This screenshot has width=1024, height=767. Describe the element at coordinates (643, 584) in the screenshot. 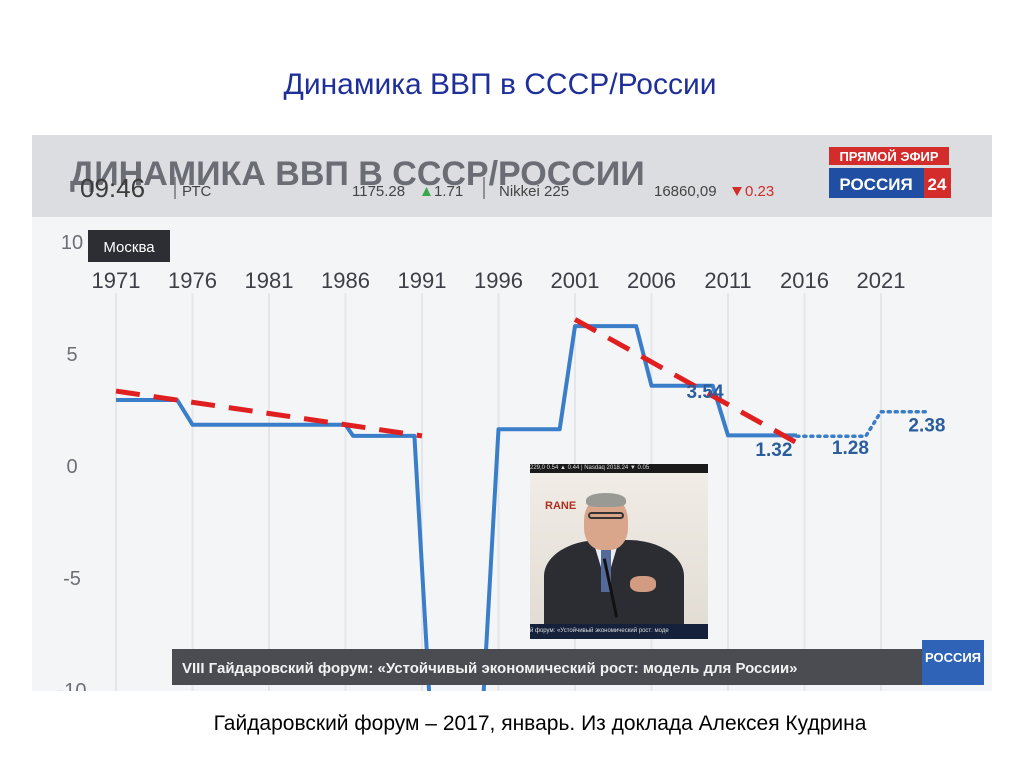

I see `speaker-hand` at that location.